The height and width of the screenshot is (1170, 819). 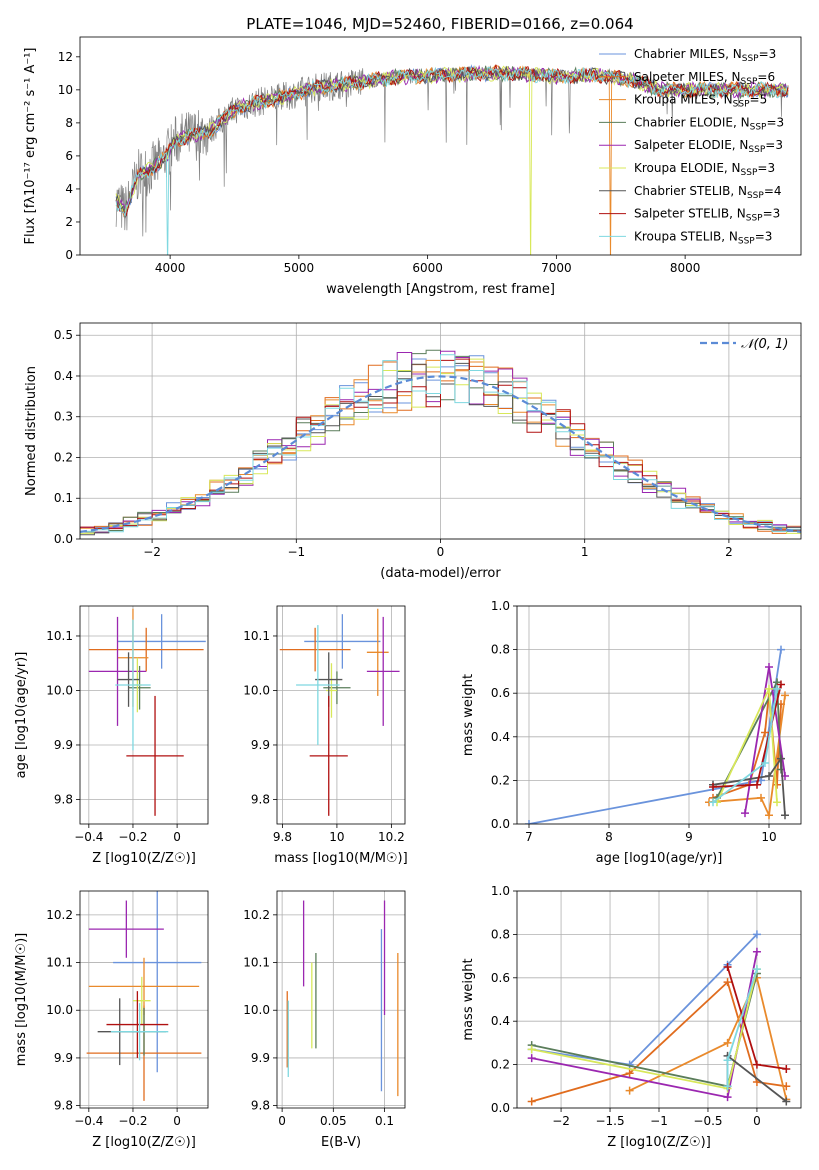 What do you see at coordinates (170, 268) in the screenshot?
I see `x-tick-label: 4000` at bounding box center [170, 268].